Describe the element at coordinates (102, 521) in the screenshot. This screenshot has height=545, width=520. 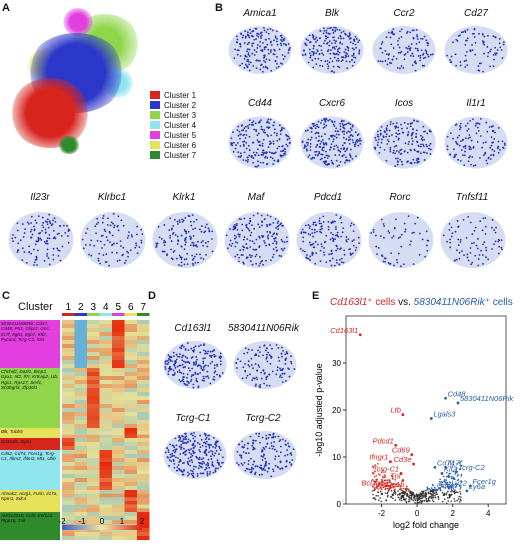
I see `colorbar-tick: 0` at that location.